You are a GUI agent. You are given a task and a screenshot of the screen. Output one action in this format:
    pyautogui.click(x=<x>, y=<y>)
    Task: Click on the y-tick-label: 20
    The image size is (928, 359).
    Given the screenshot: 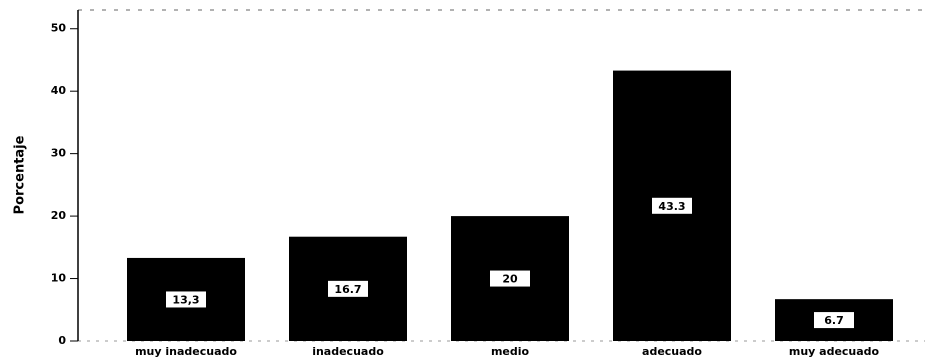 What is the action you would take?
    pyautogui.click(x=59, y=215)
    